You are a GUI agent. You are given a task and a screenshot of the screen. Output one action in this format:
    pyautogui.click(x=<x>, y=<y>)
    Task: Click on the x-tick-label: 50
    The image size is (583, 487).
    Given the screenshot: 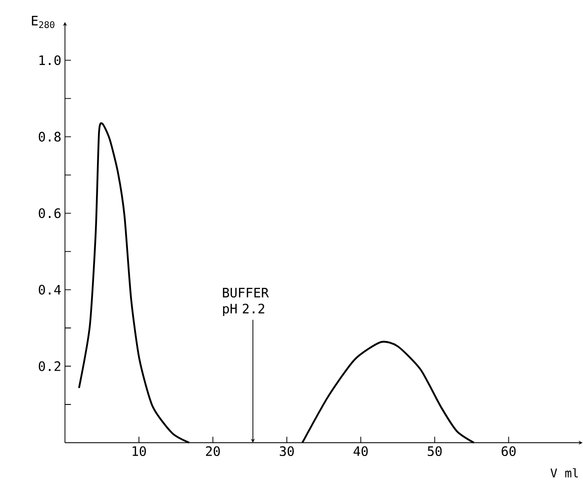 What is the action you would take?
    pyautogui.click(x=435, y=451)
    